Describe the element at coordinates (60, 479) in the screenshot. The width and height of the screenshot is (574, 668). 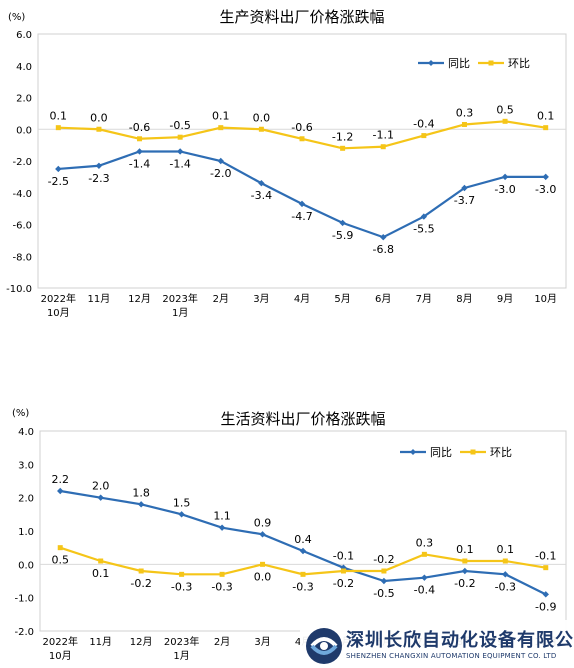
I see `data-label-yoy: 2.2` at that location.